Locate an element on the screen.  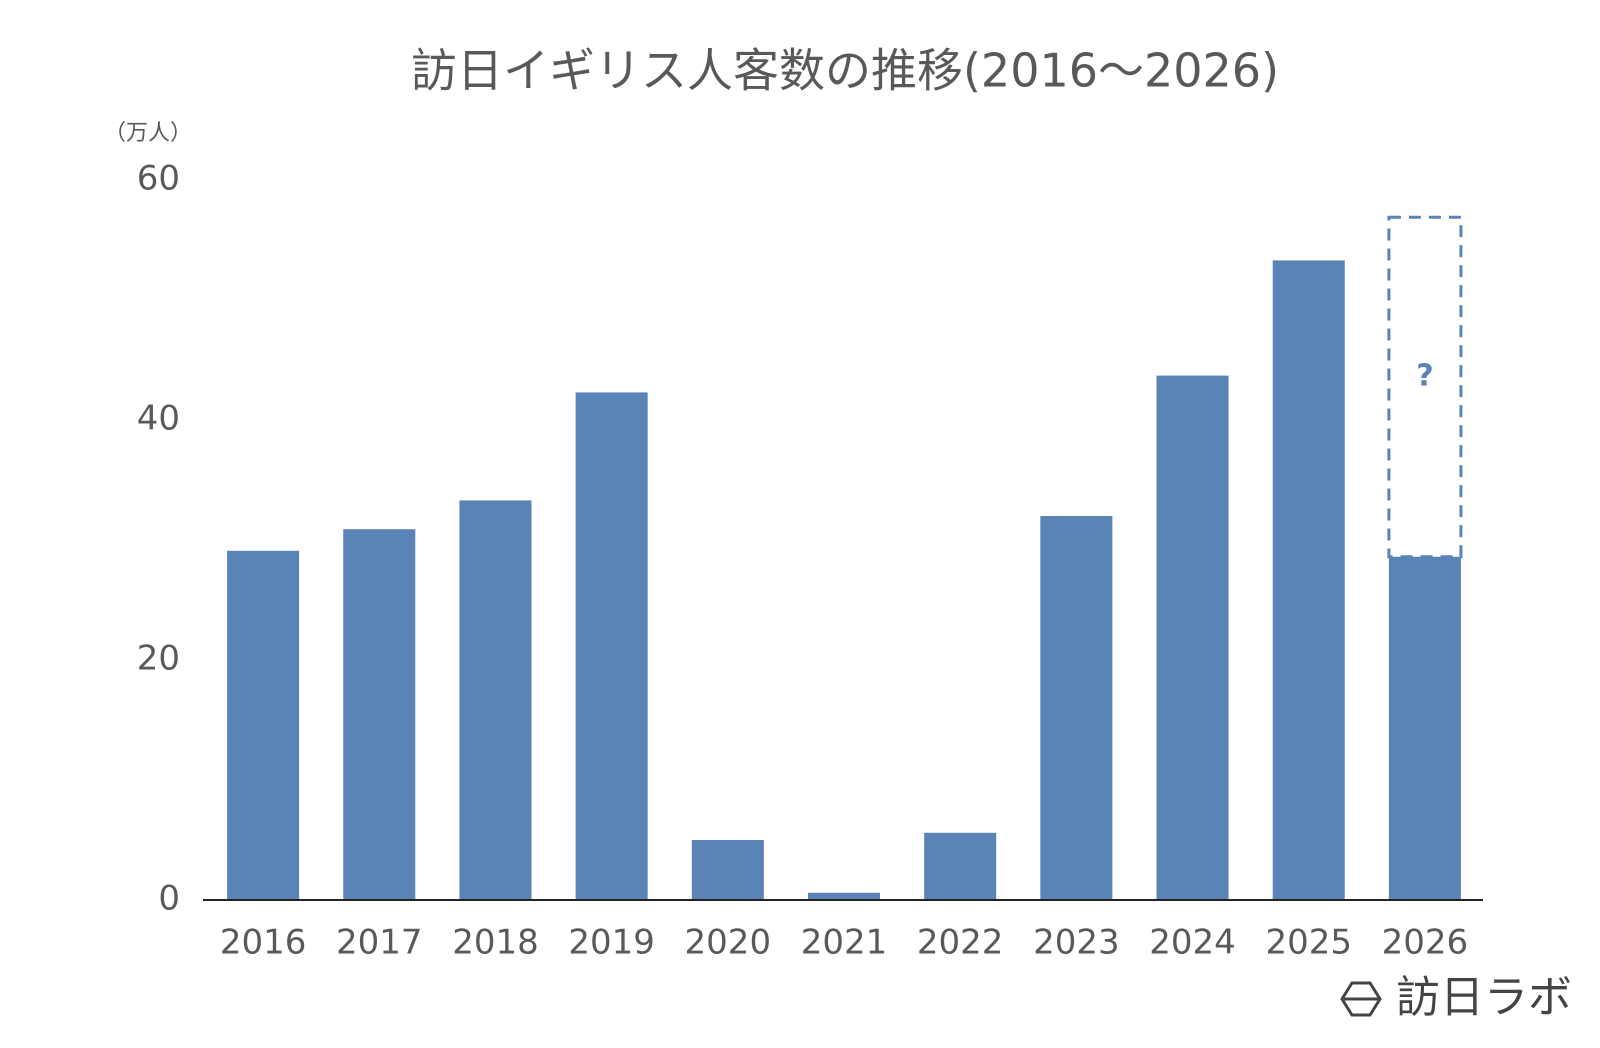
x-tick-label: 2020 is located at coordinates (728, 943).